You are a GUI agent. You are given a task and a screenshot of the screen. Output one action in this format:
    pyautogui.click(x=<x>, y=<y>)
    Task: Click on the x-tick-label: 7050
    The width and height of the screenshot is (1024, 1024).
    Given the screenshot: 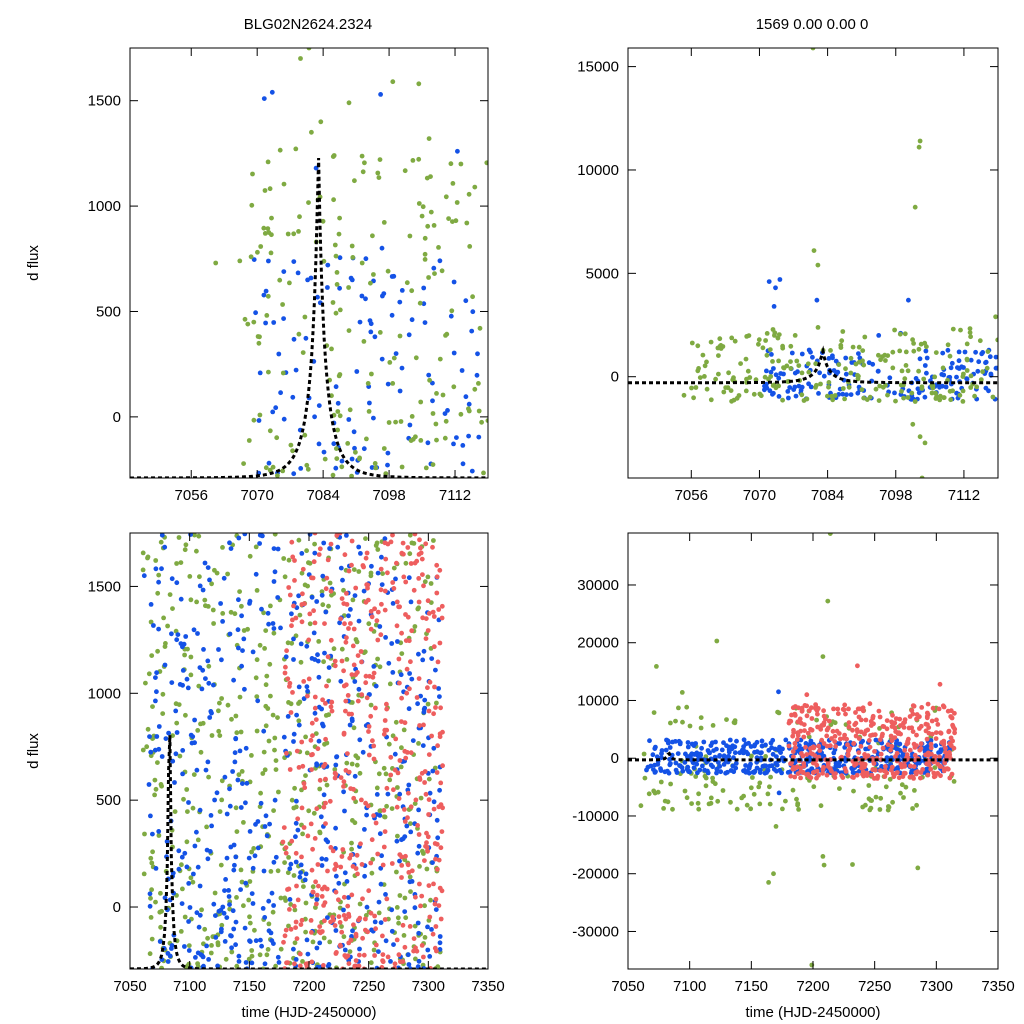 What is the action you would take?
    pyautogui.click(x=129, y=986)
    